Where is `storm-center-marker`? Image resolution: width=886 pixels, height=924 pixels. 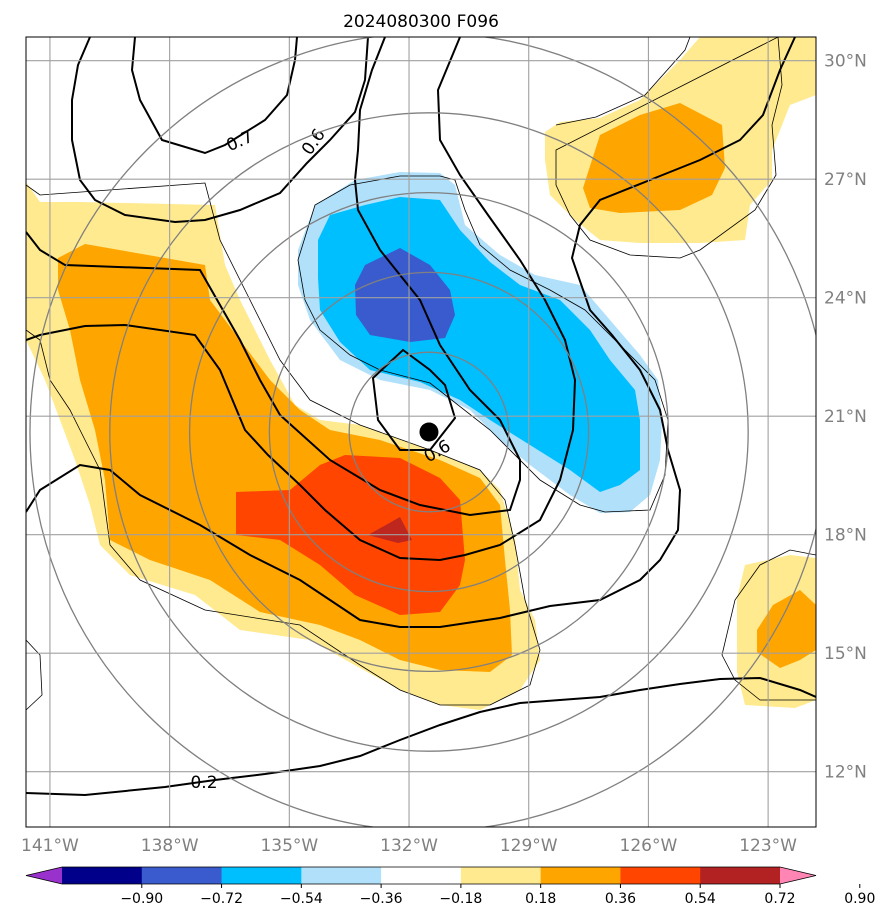 storm-center-marker is located at coordinates (429, 432).